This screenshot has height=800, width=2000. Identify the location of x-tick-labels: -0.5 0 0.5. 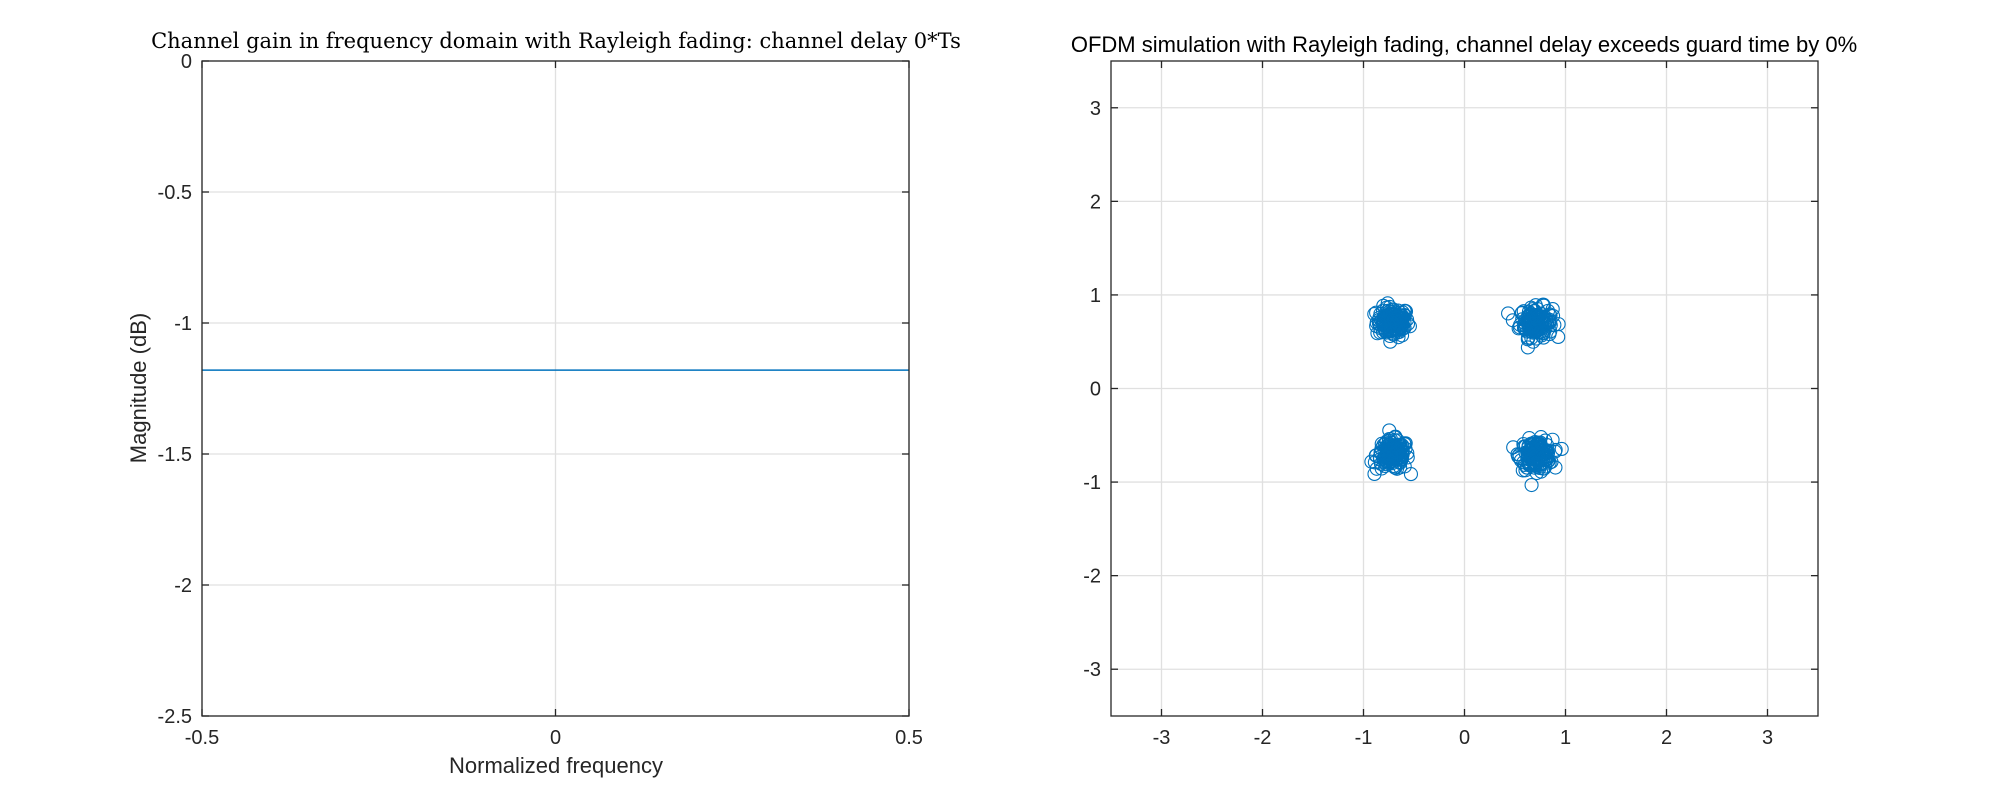
(554, 738).